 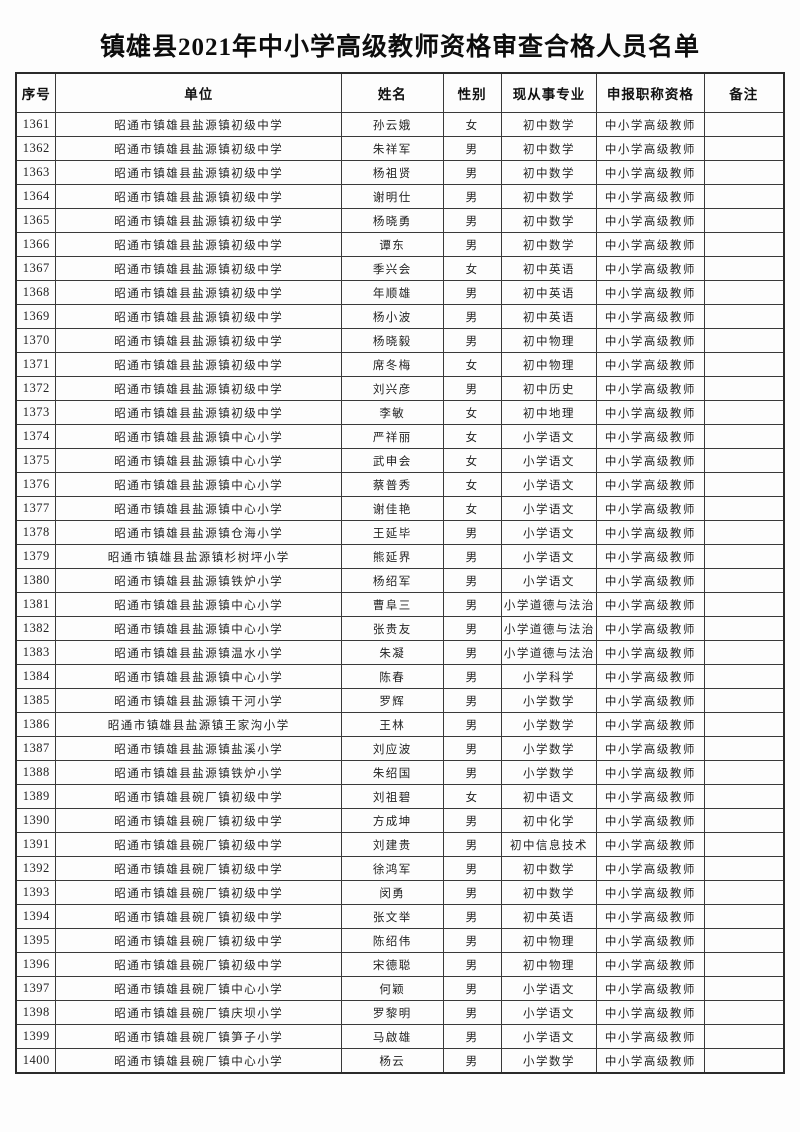 What do you see at coordinates (36, 844) in the screenshot?
I see `cell-serial-number: 1391` at bounding box center [36, 844].